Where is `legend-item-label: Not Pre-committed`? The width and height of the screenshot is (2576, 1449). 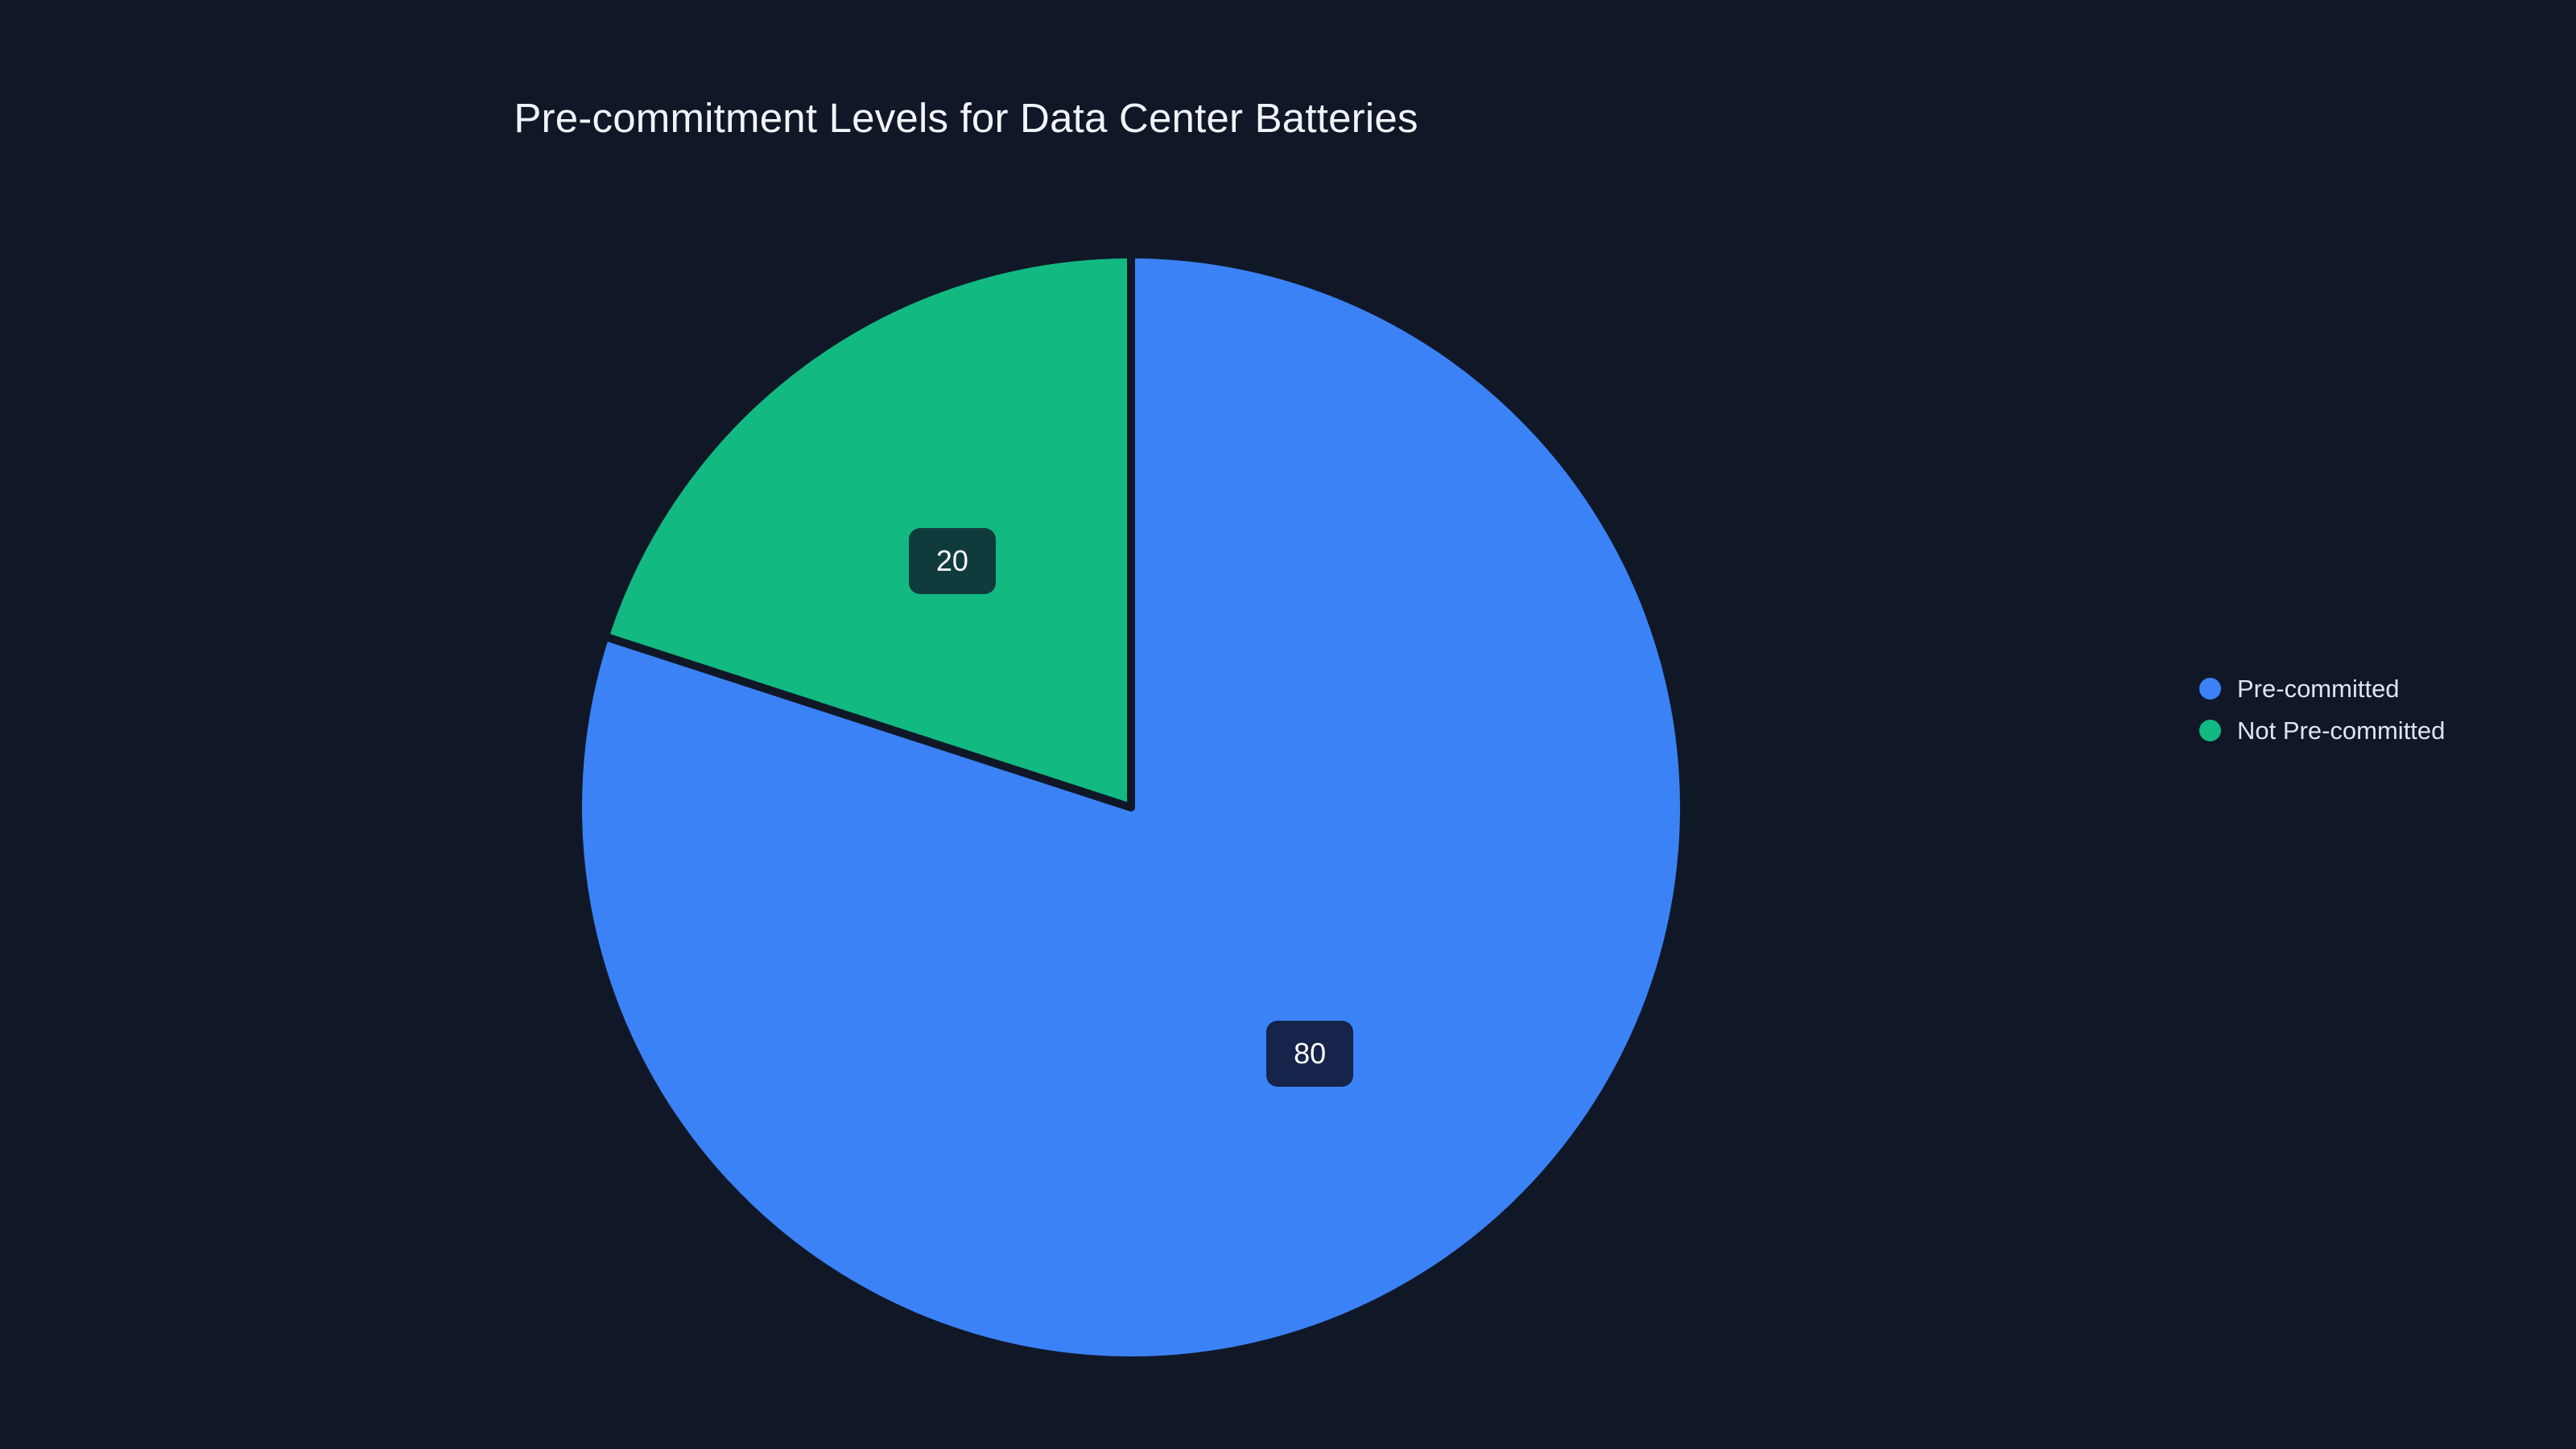 legend-item-label: Not Pre-committed is located at coordinates (2341, 730).